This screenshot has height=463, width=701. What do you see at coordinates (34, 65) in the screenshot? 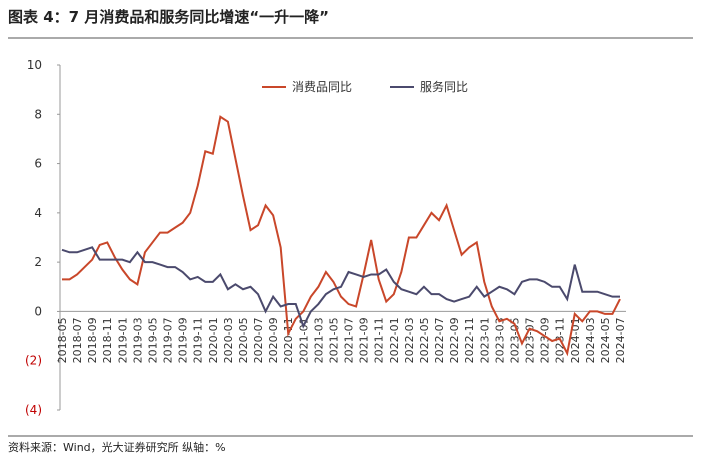
I see `y-tick-label: 10` at bounding box center [34, 65].